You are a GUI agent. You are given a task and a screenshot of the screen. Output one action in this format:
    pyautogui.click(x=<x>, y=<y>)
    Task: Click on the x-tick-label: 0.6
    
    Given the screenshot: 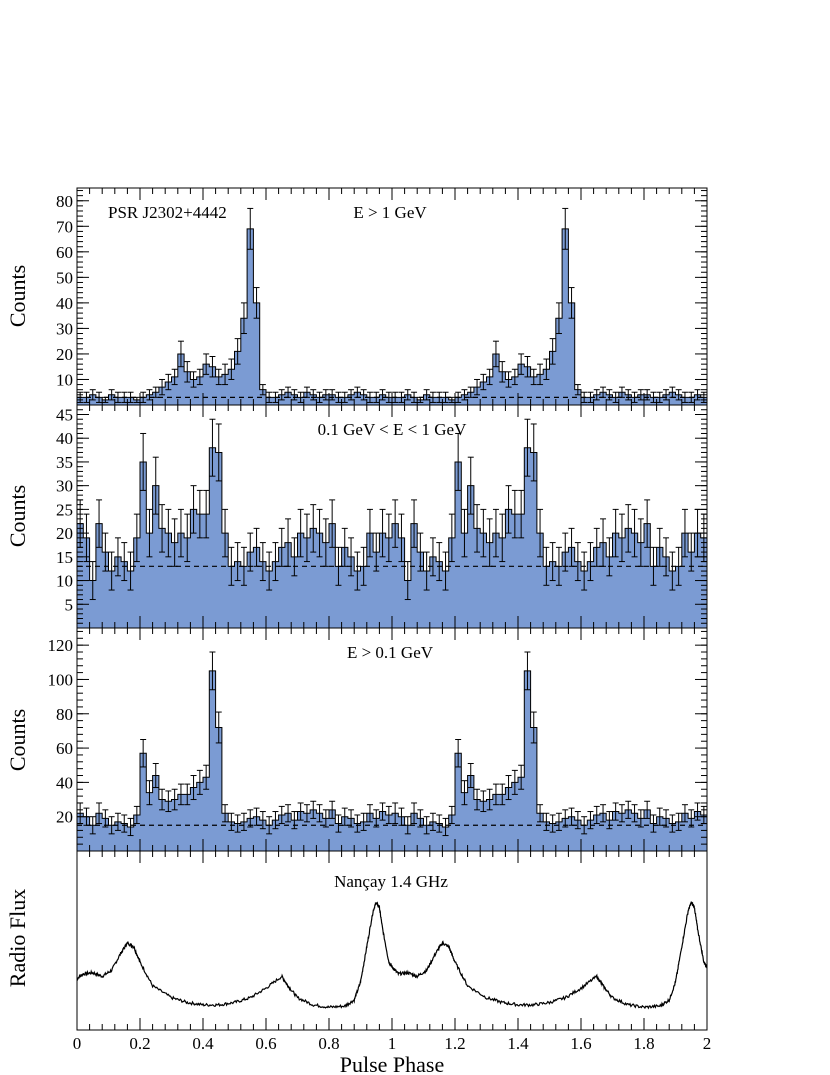 What is the action you would take?
    pyautogui.click(x=265, y=1043)
    